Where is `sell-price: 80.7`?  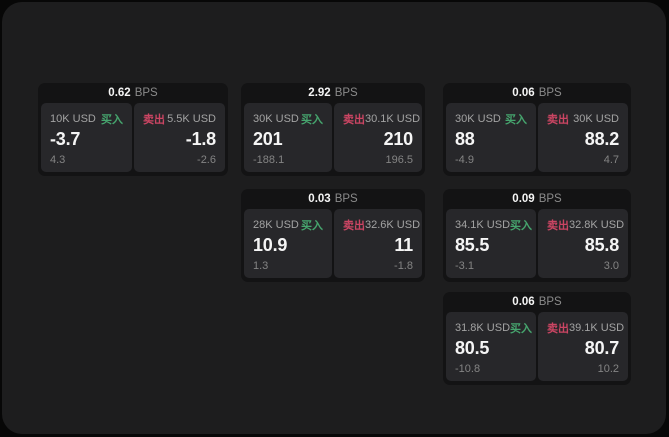 sell-price: 80.7 is located at coordinates (601, 348).